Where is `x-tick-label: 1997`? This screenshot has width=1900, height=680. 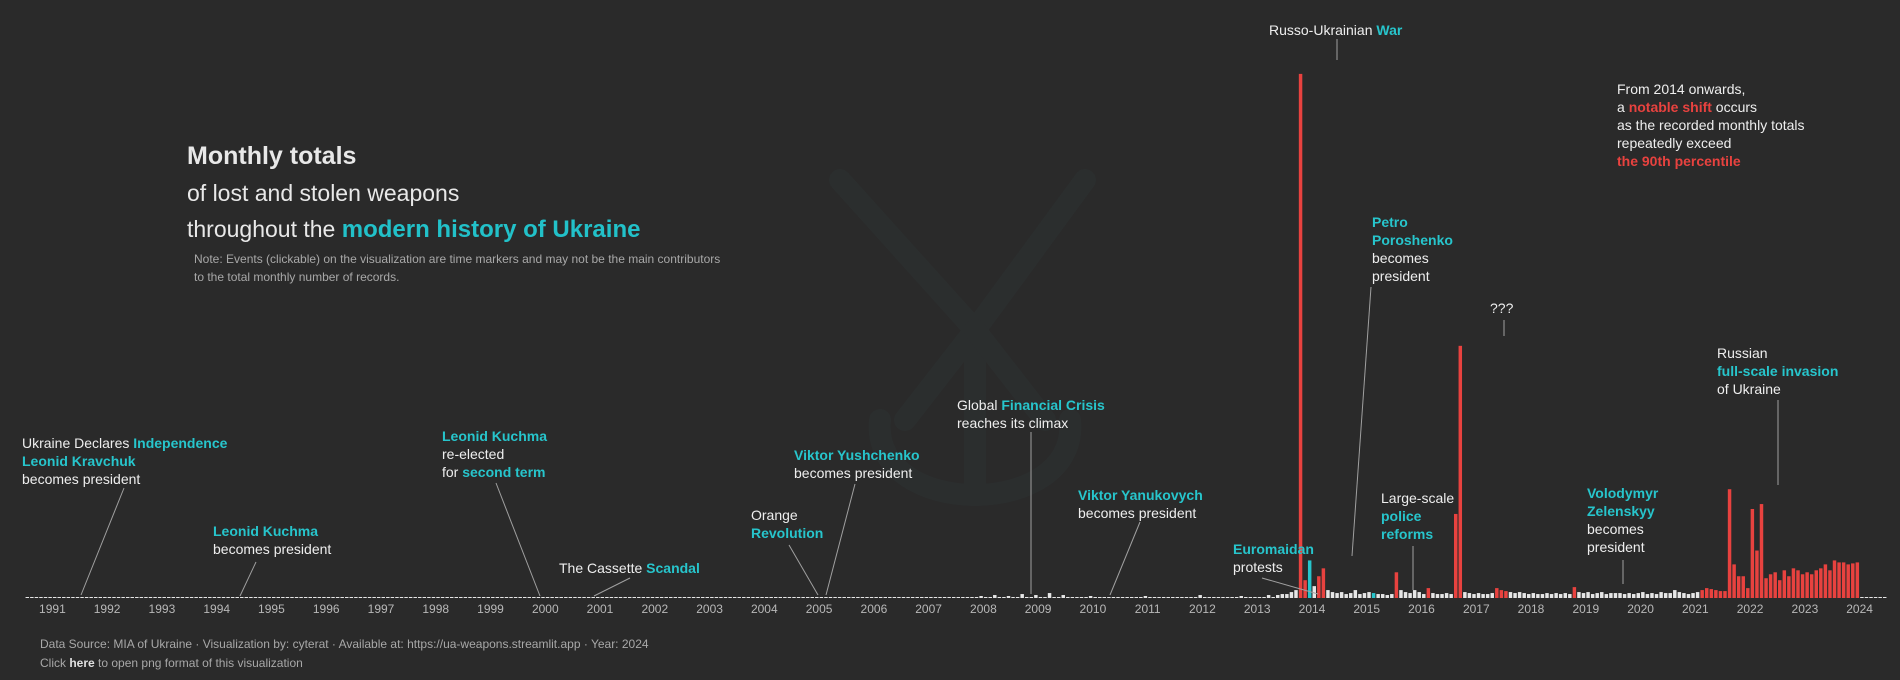 x-tick-label: 1997 is located at coordinates (381, 609).